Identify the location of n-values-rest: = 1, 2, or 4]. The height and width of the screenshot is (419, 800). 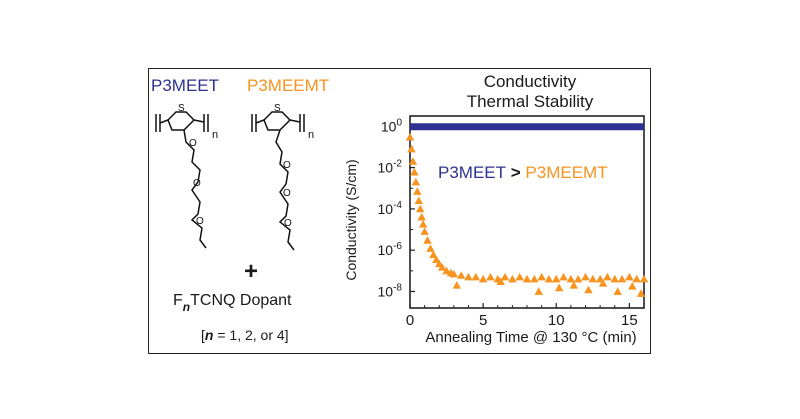
(251, 335).